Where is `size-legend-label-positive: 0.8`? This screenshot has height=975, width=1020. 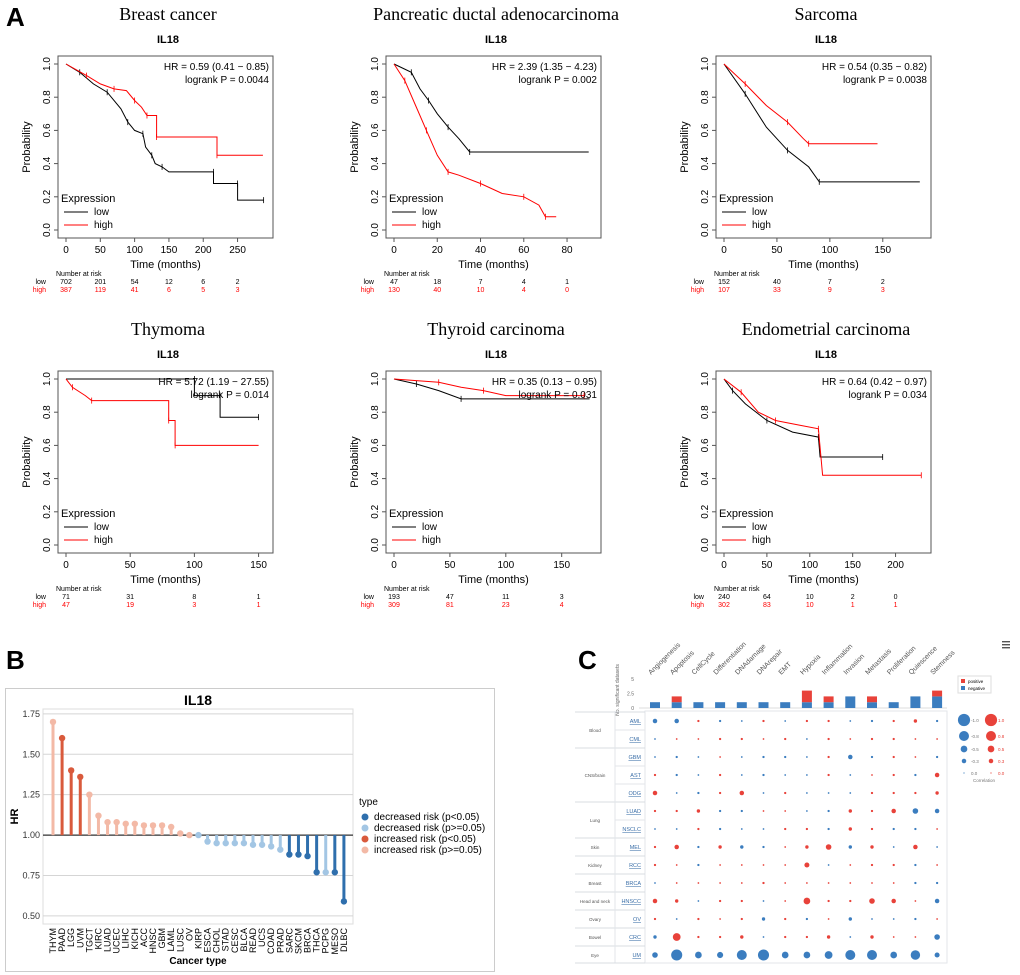 size-legend-label-positive: 0.8 is located at coordinates (1001, 736).